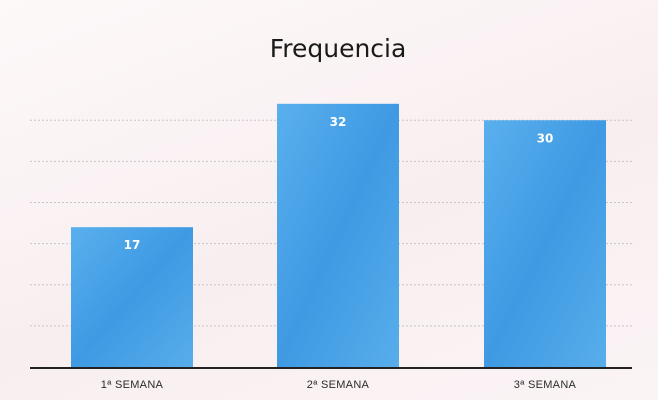 This screenshot has height=400, width=658. Describe the element at coordinates (132, 245) in the screenshot. I see `data-label: 17` at that location.